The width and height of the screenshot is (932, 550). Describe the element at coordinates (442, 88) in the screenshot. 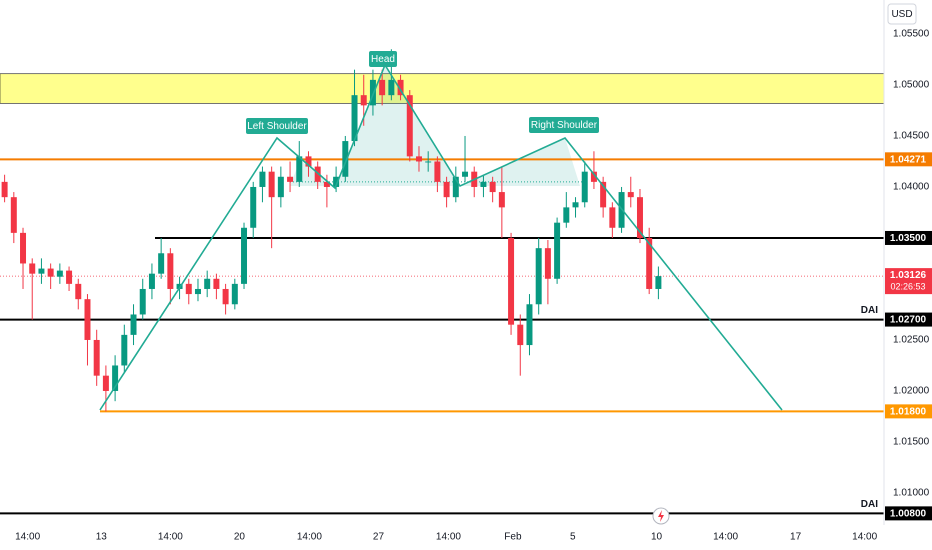

I see `supply-zone` at that location.